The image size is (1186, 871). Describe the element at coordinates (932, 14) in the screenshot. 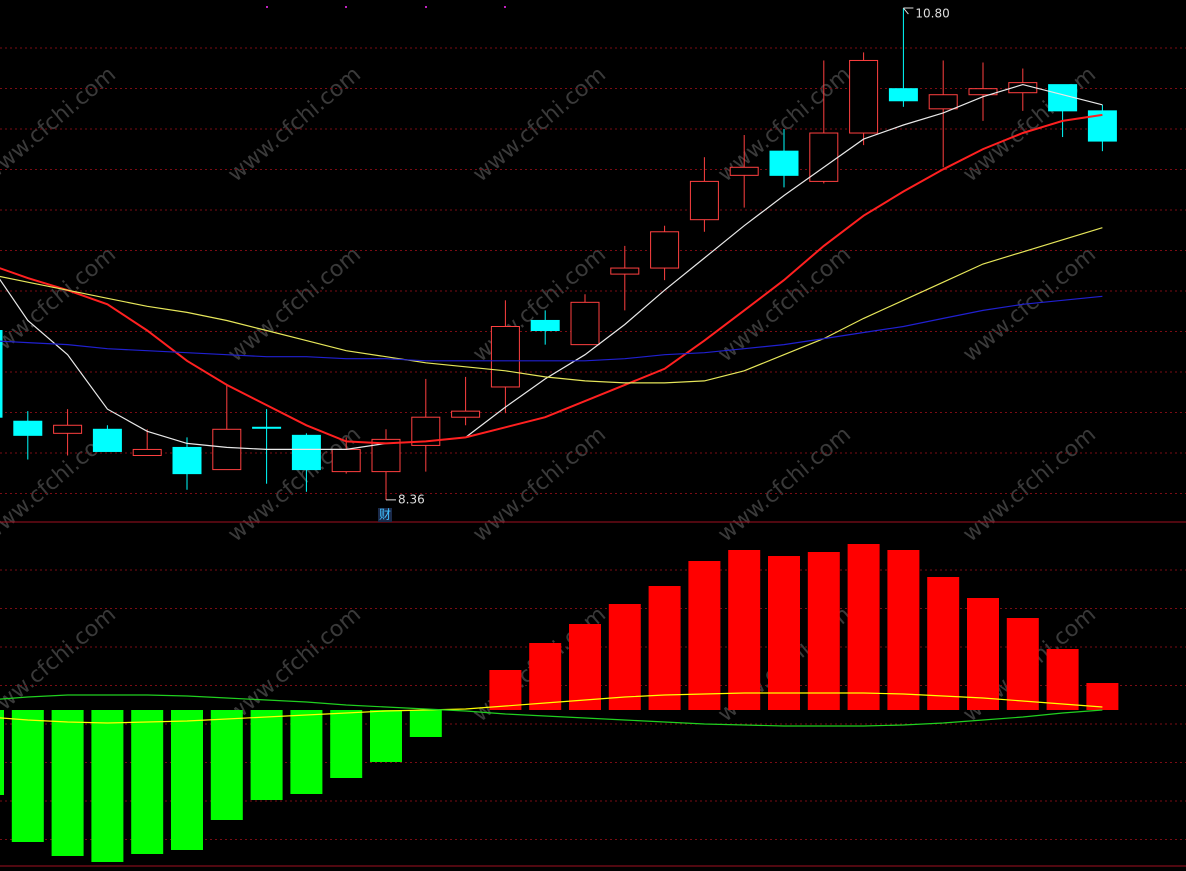

I see `annotation-label: 10.80` at that location.